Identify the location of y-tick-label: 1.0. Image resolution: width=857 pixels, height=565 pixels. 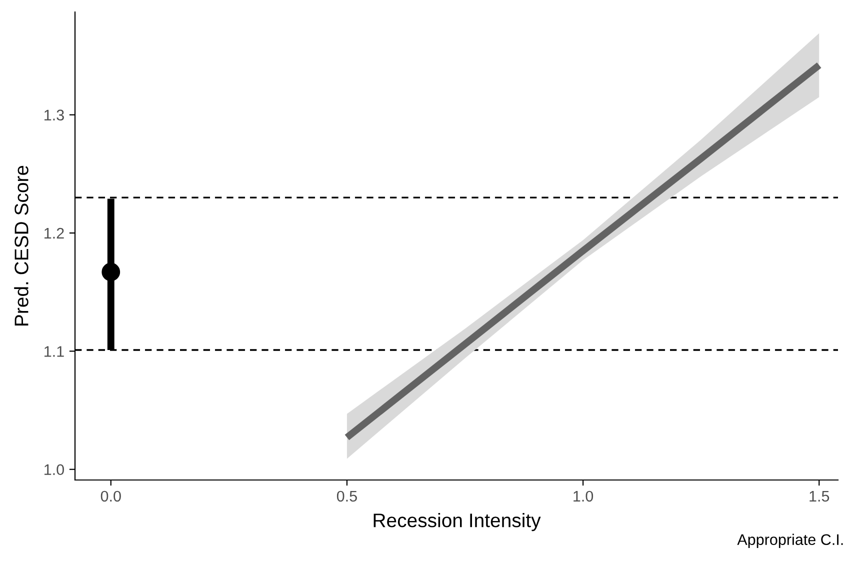
(54, 470).